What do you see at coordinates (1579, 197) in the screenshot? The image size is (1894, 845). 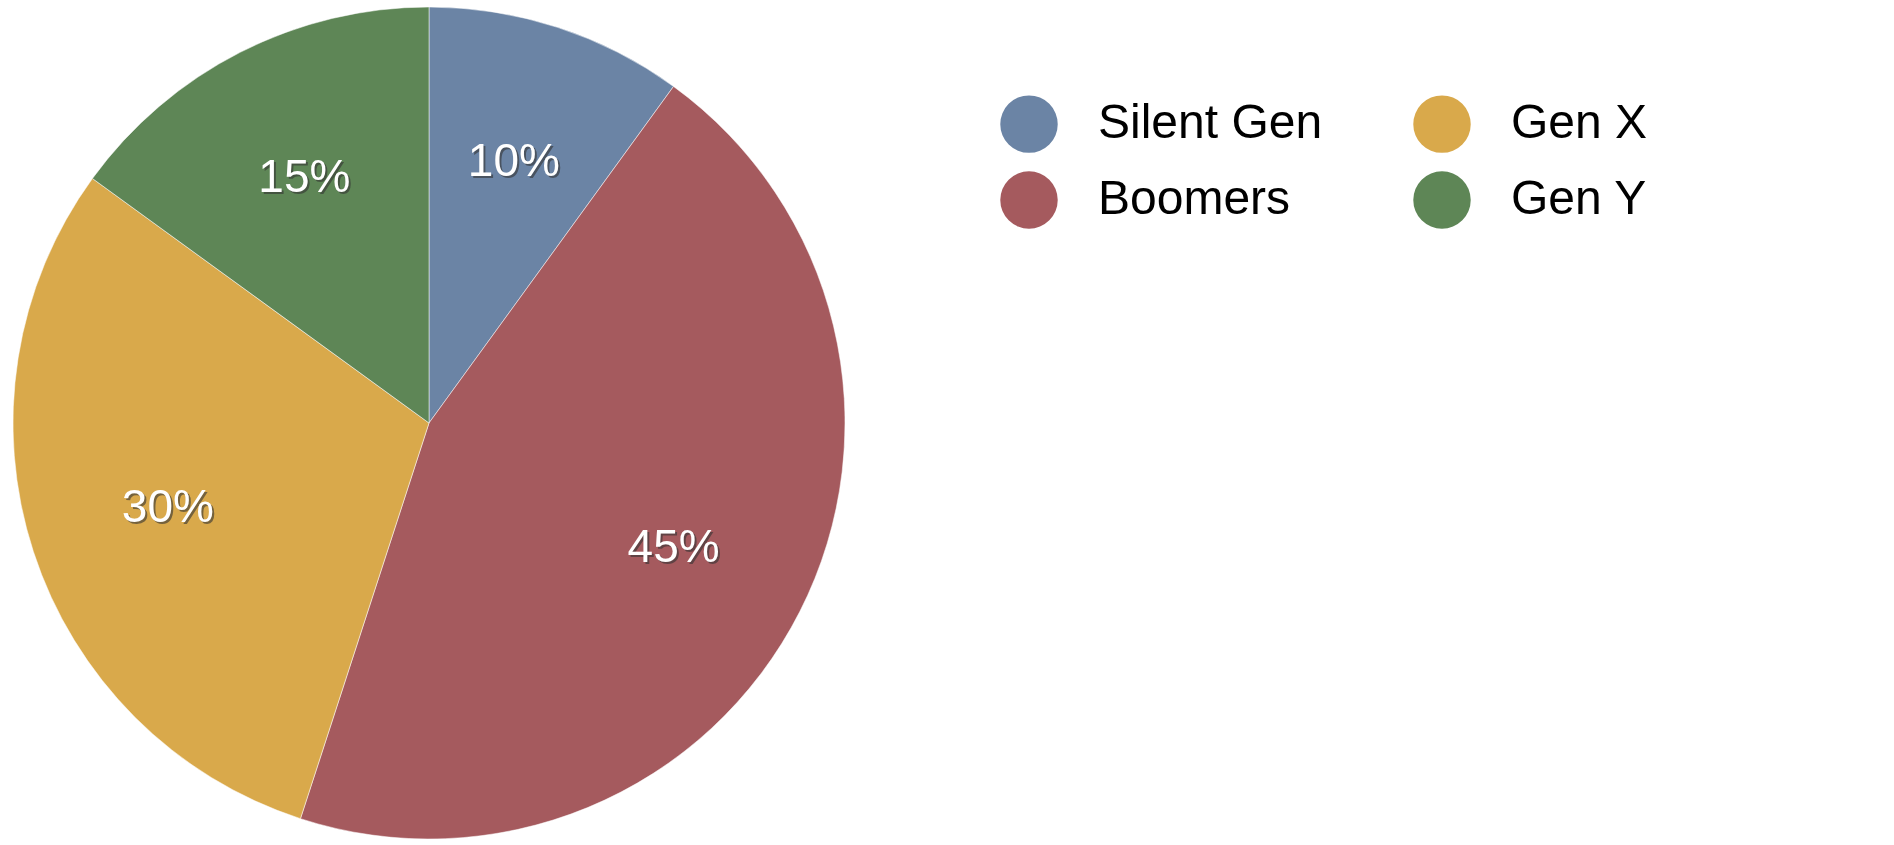 I see `legend-label: Gen Y` at bounding box center [1579, 197].